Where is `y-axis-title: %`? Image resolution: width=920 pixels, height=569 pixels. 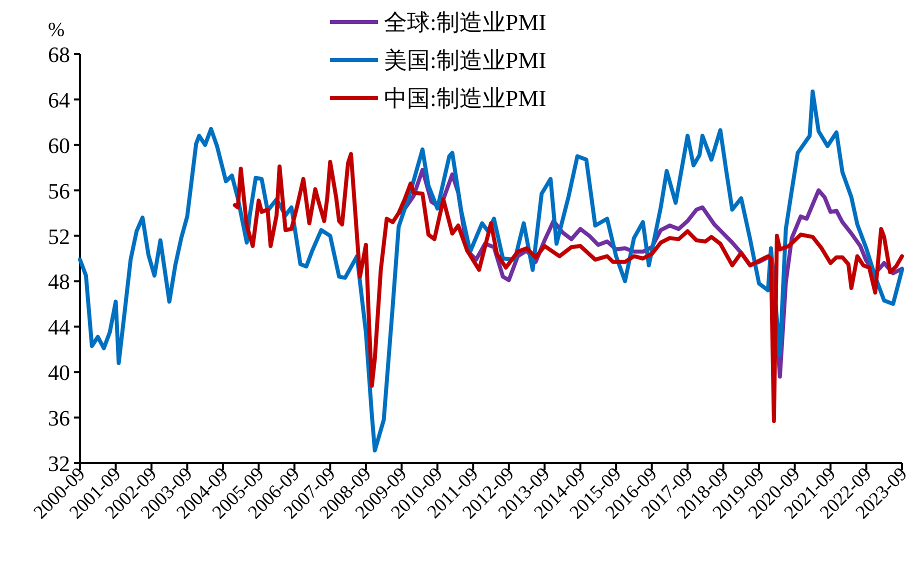
y-axis-title: % is located at coordinates (56, 30).